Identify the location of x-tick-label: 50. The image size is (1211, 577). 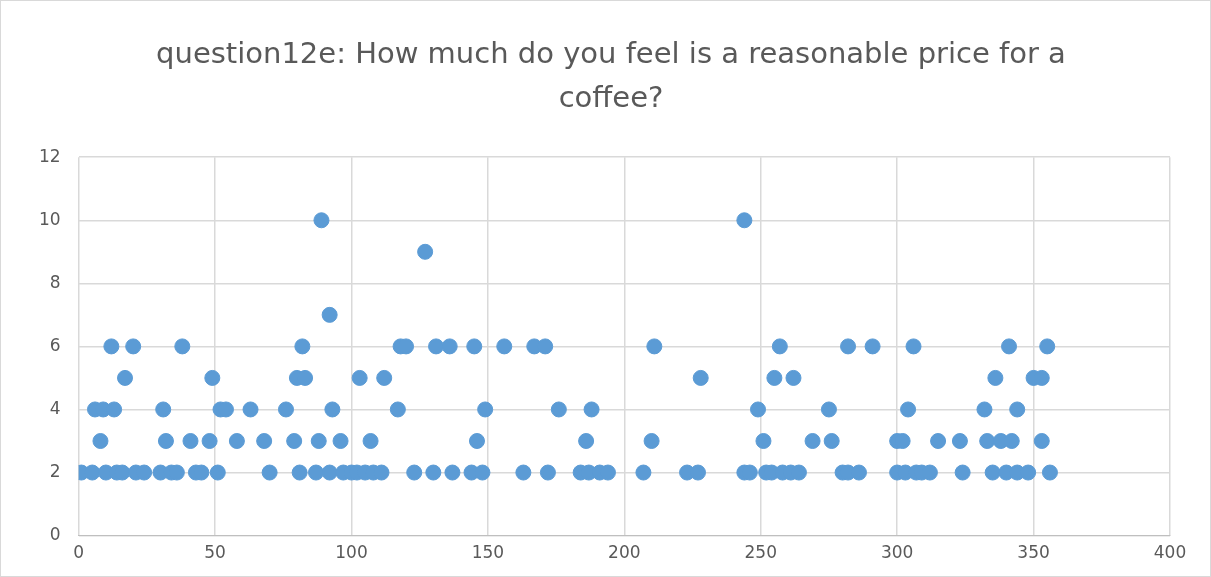
(215, 552).